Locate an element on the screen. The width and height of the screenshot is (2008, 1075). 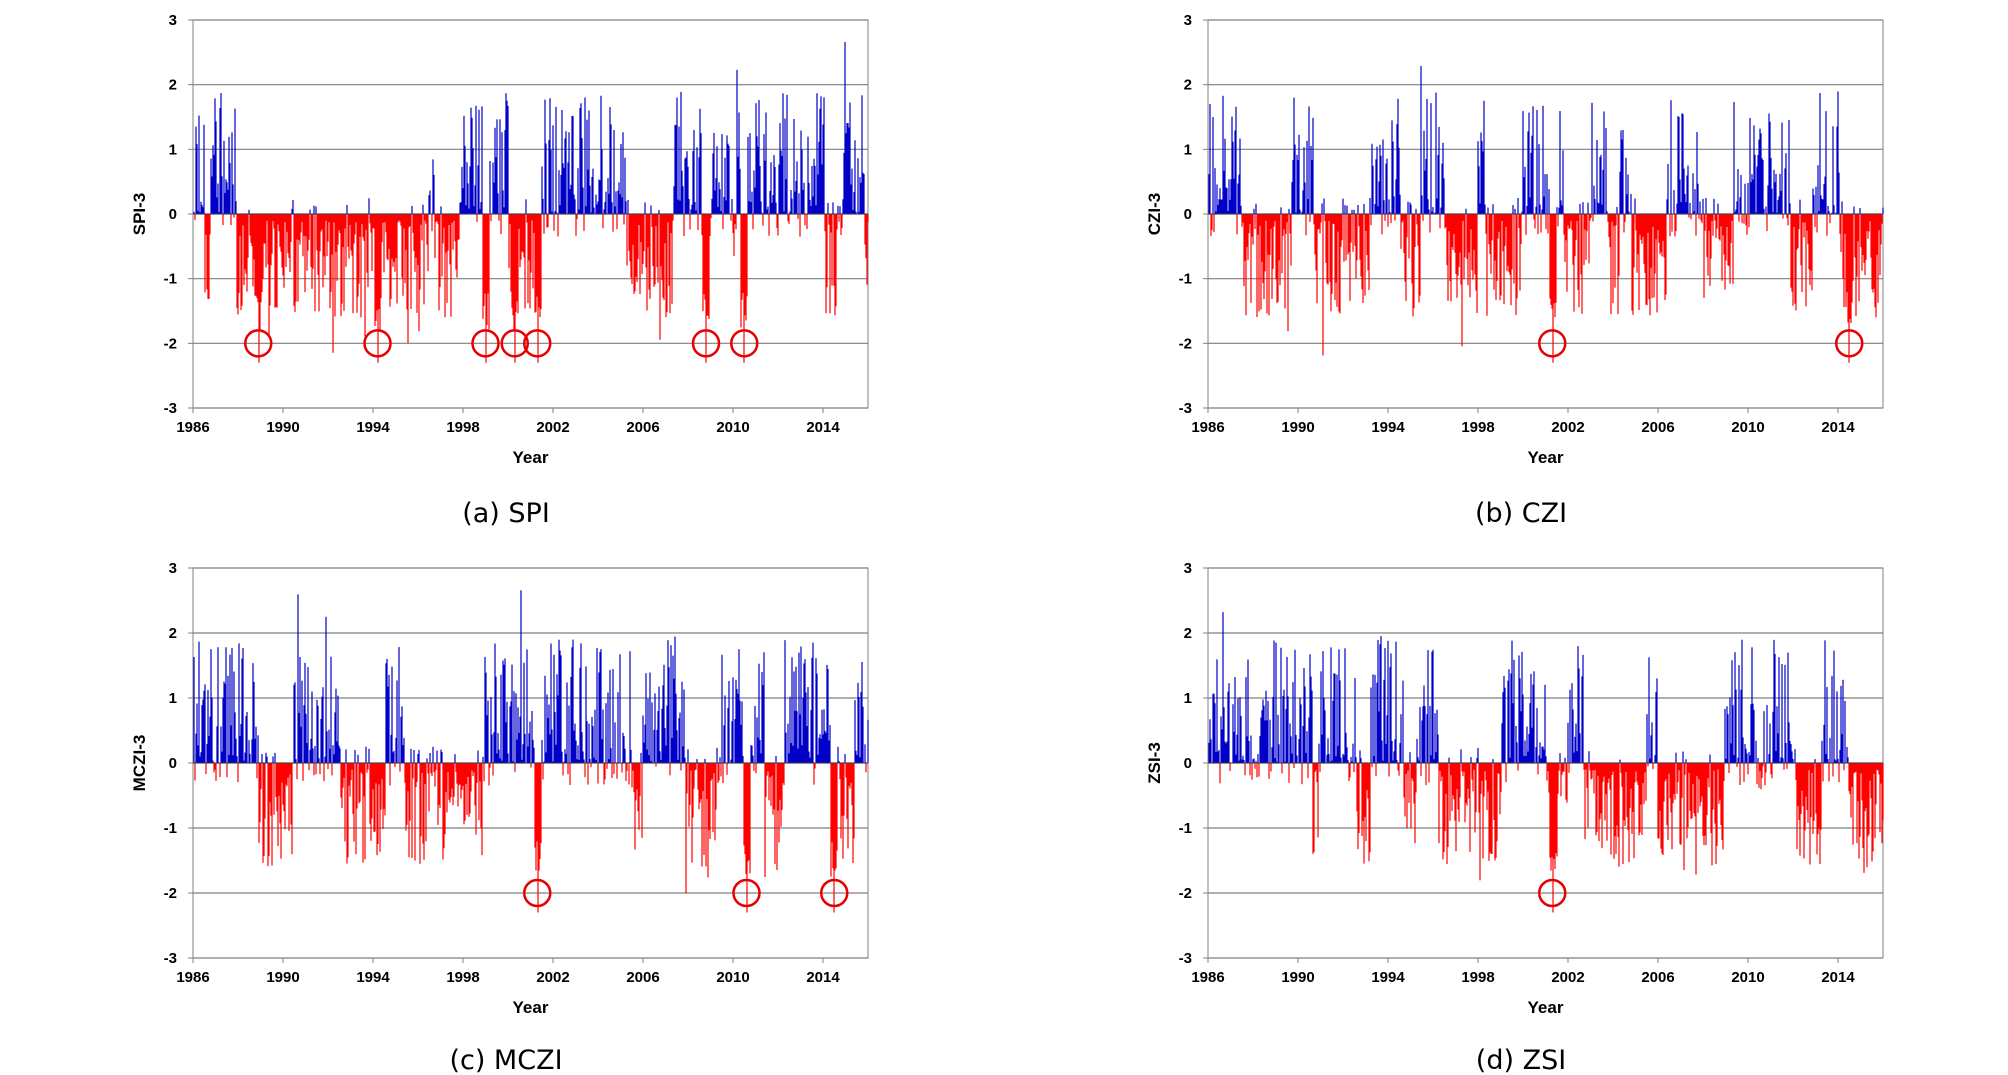
y-axis-label: SPI-3 is located at coordinates (139, 214).